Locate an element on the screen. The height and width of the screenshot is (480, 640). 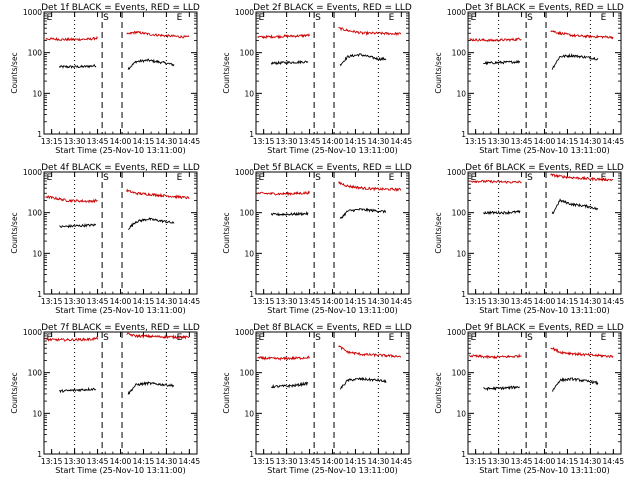
panel-title: Det 5f BLACK = Events, RED = LLD is located at coordinates (332, 168).